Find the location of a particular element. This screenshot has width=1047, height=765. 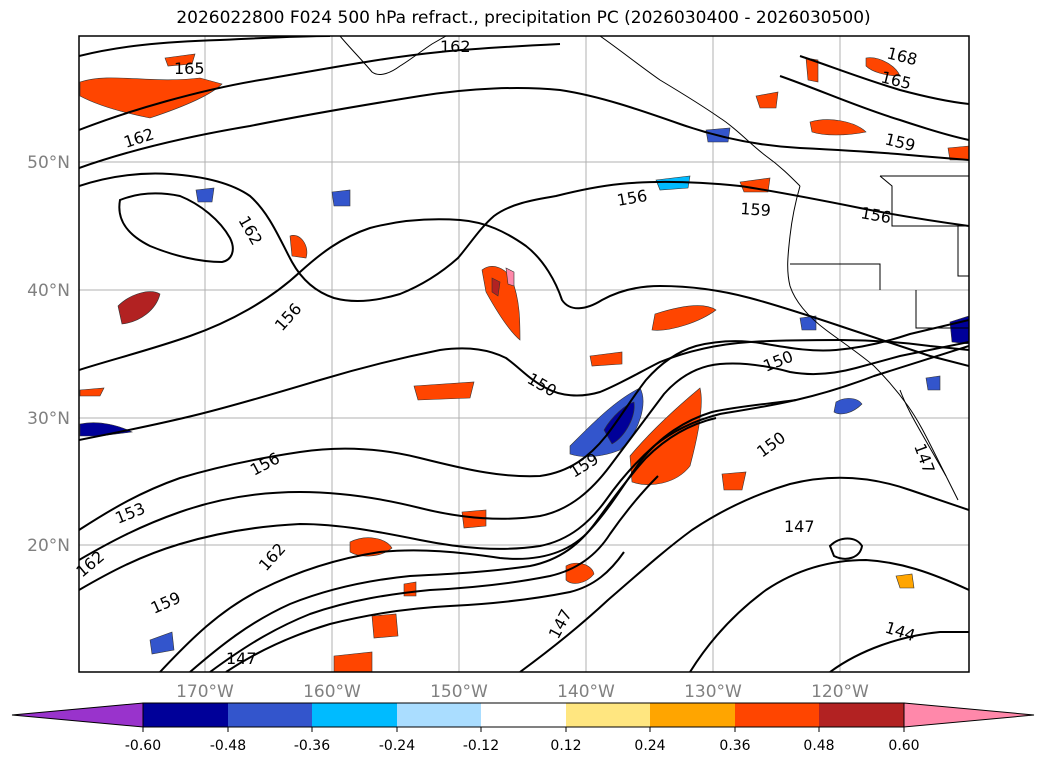

colorbar-tick-label: 0.60 is located at coordinates (903, 746).